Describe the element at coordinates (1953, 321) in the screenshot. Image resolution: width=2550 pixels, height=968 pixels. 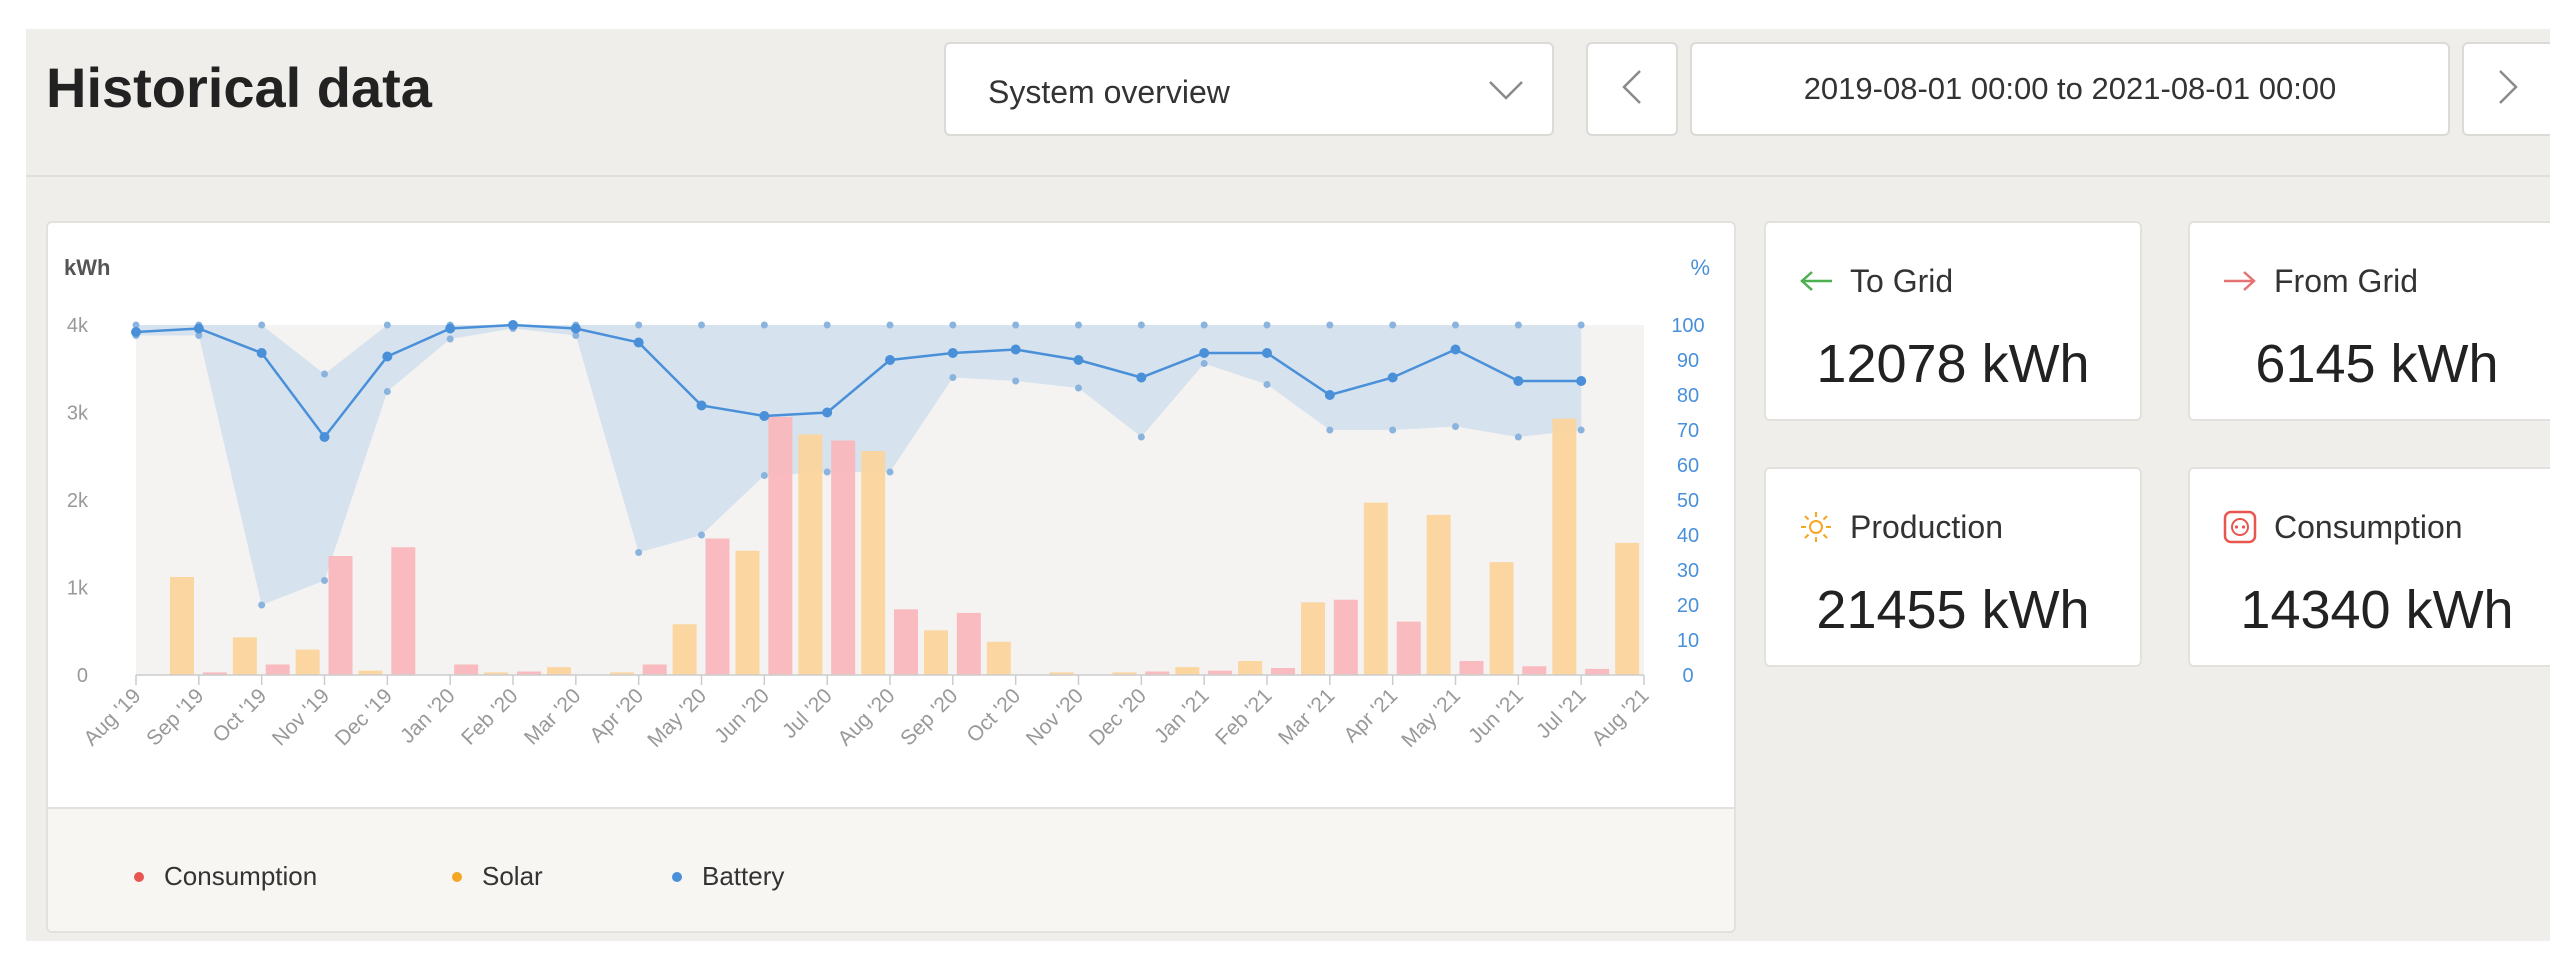
I see `to-grid-card: To Grid 12078 kWh` at that location.